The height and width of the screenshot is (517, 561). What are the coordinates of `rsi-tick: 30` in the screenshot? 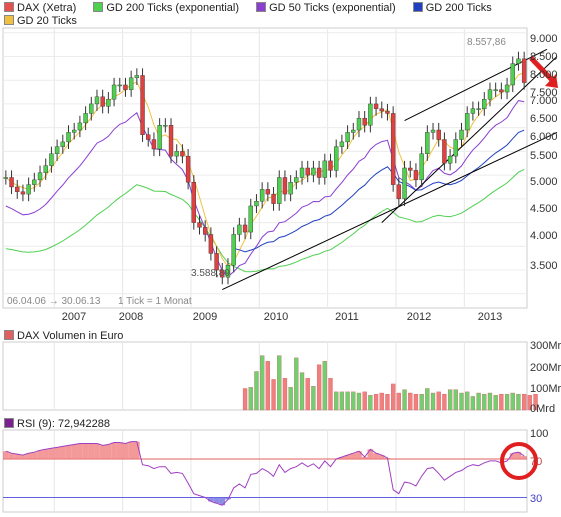 It's located at (536, 499).